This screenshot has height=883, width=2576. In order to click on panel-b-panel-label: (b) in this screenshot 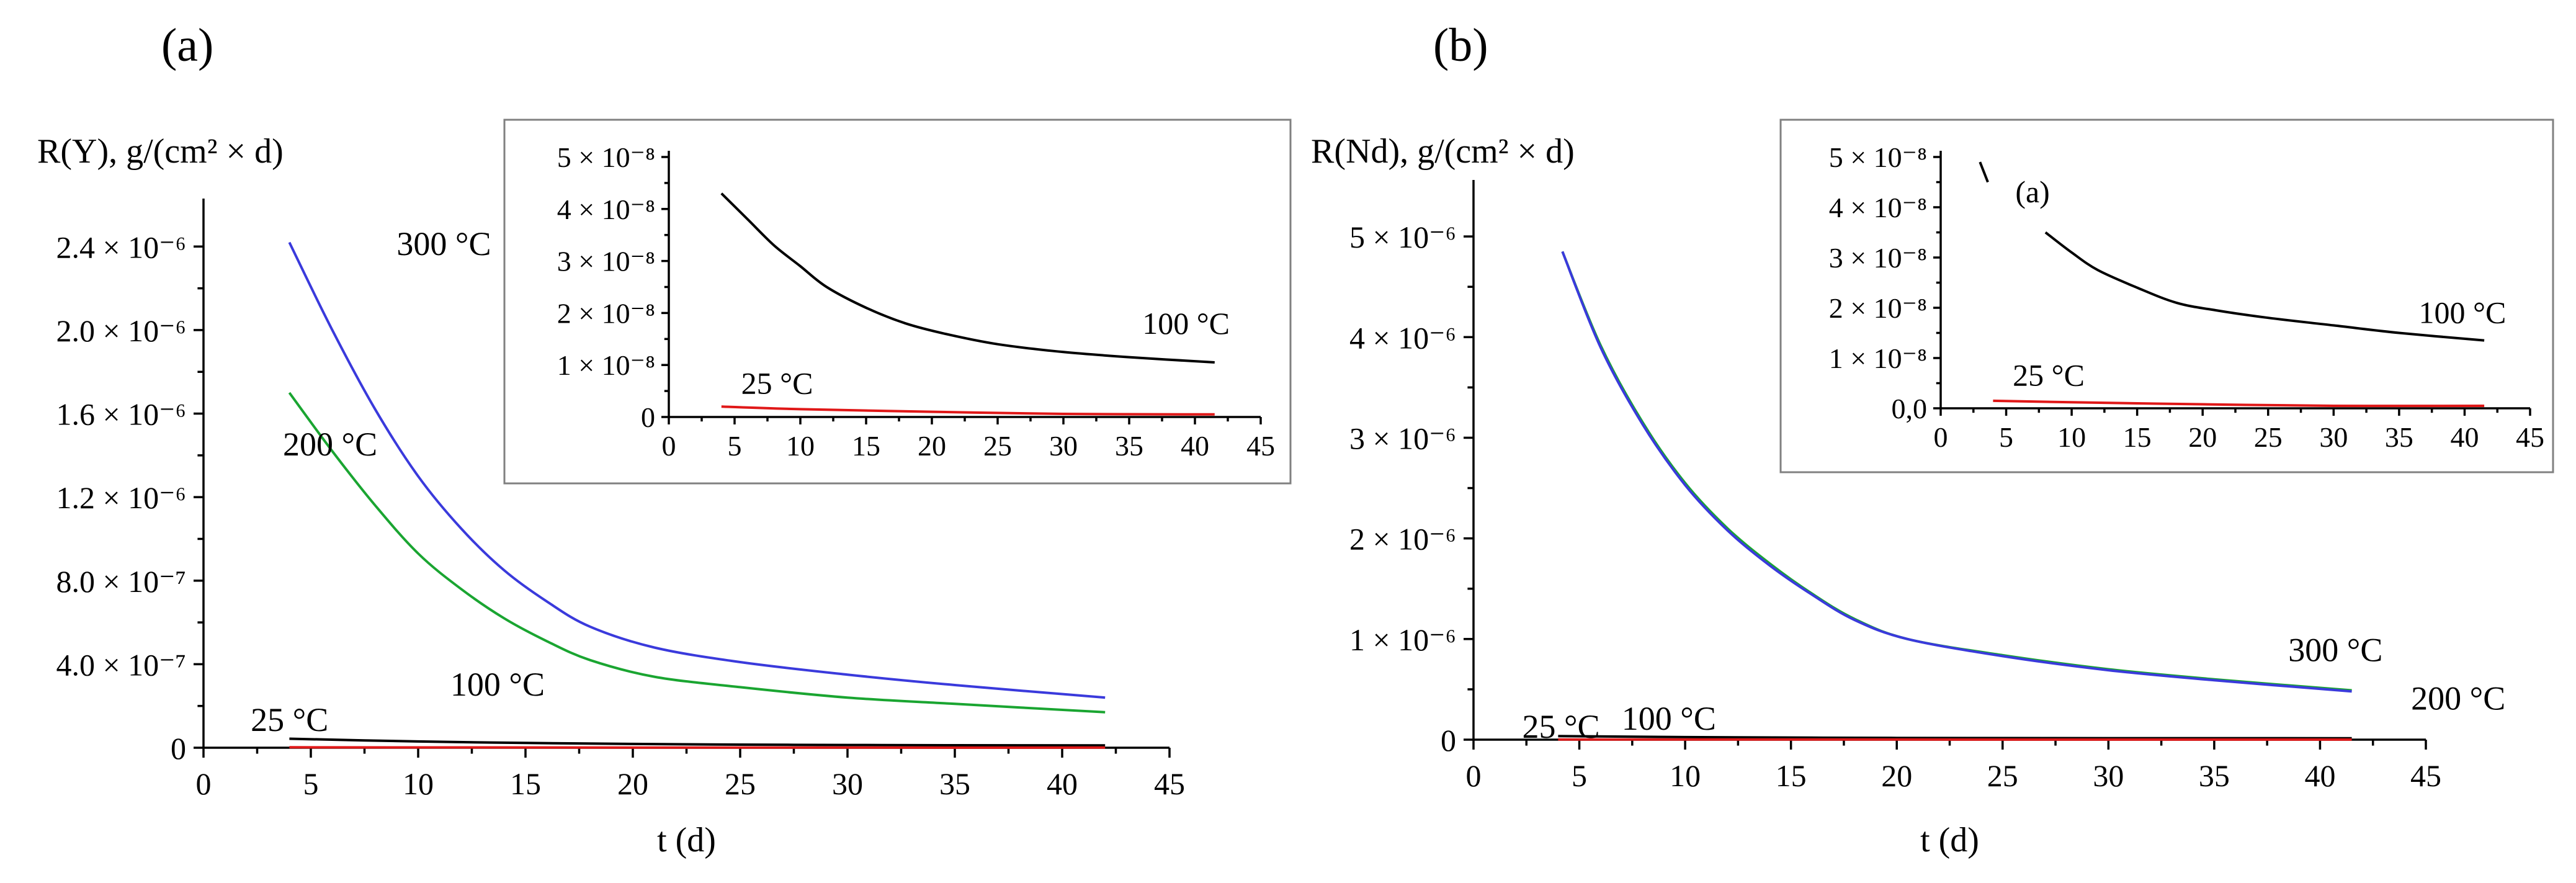, I will do `click(1460, 45)`.